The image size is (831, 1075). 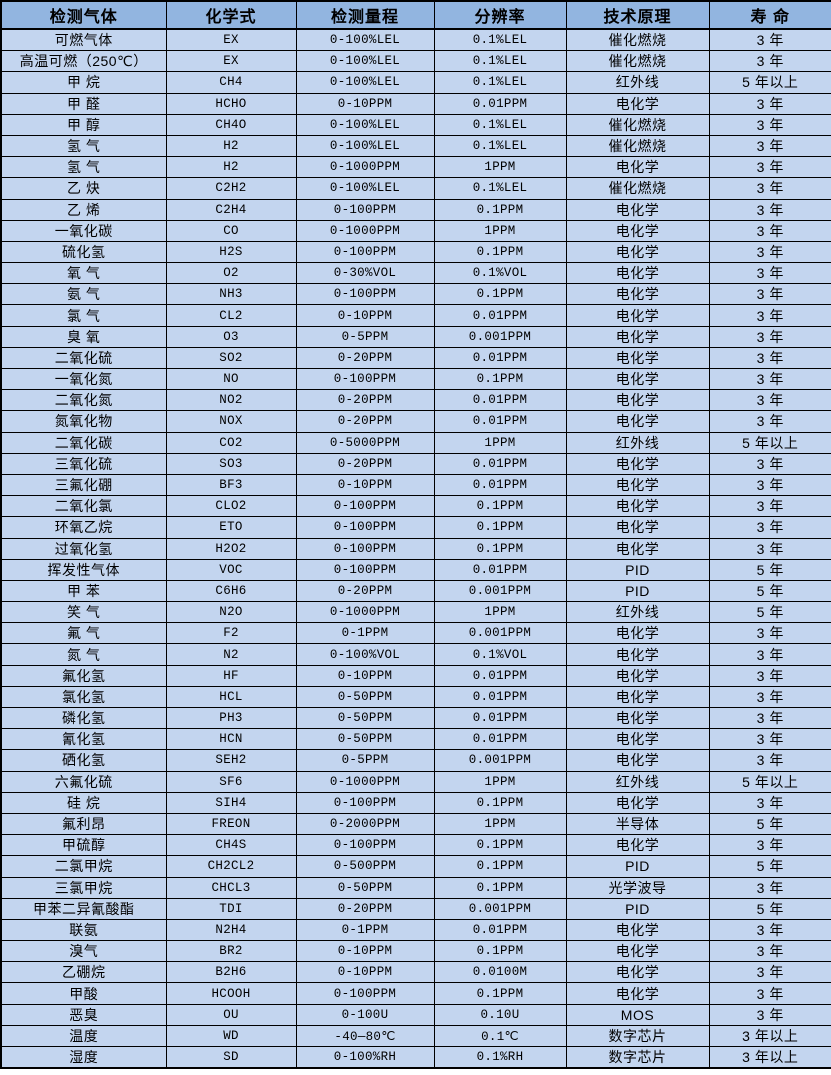 I want to click on cell-res: 0.01PPM, so click(x=500, y=103).